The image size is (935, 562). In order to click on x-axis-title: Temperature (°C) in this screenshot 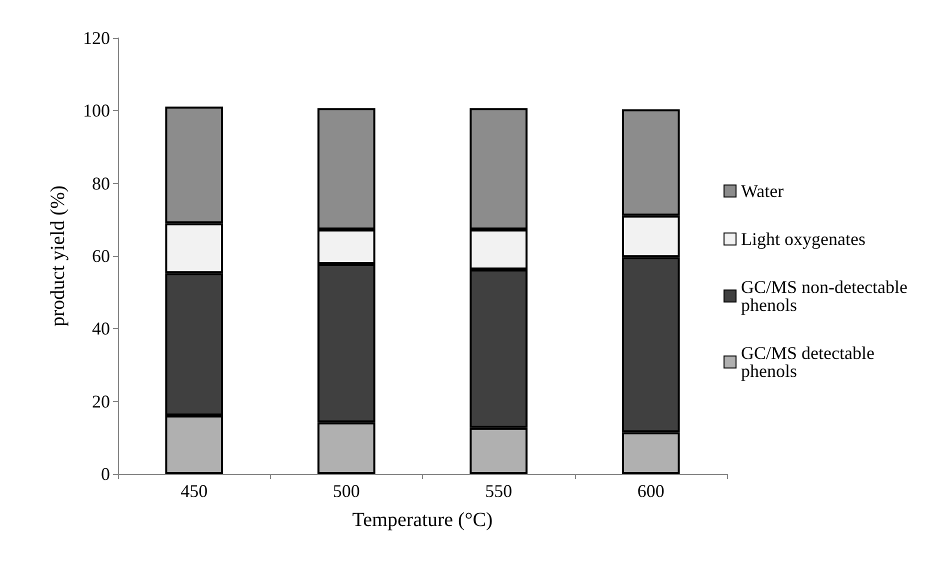, I will do `click(422, 520)`.